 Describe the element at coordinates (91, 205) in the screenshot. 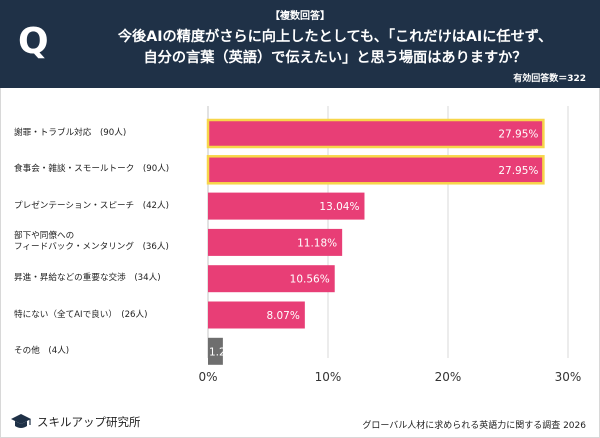

I see `category-label: プレゼンテーション・スピーチ (42人)` at that location.